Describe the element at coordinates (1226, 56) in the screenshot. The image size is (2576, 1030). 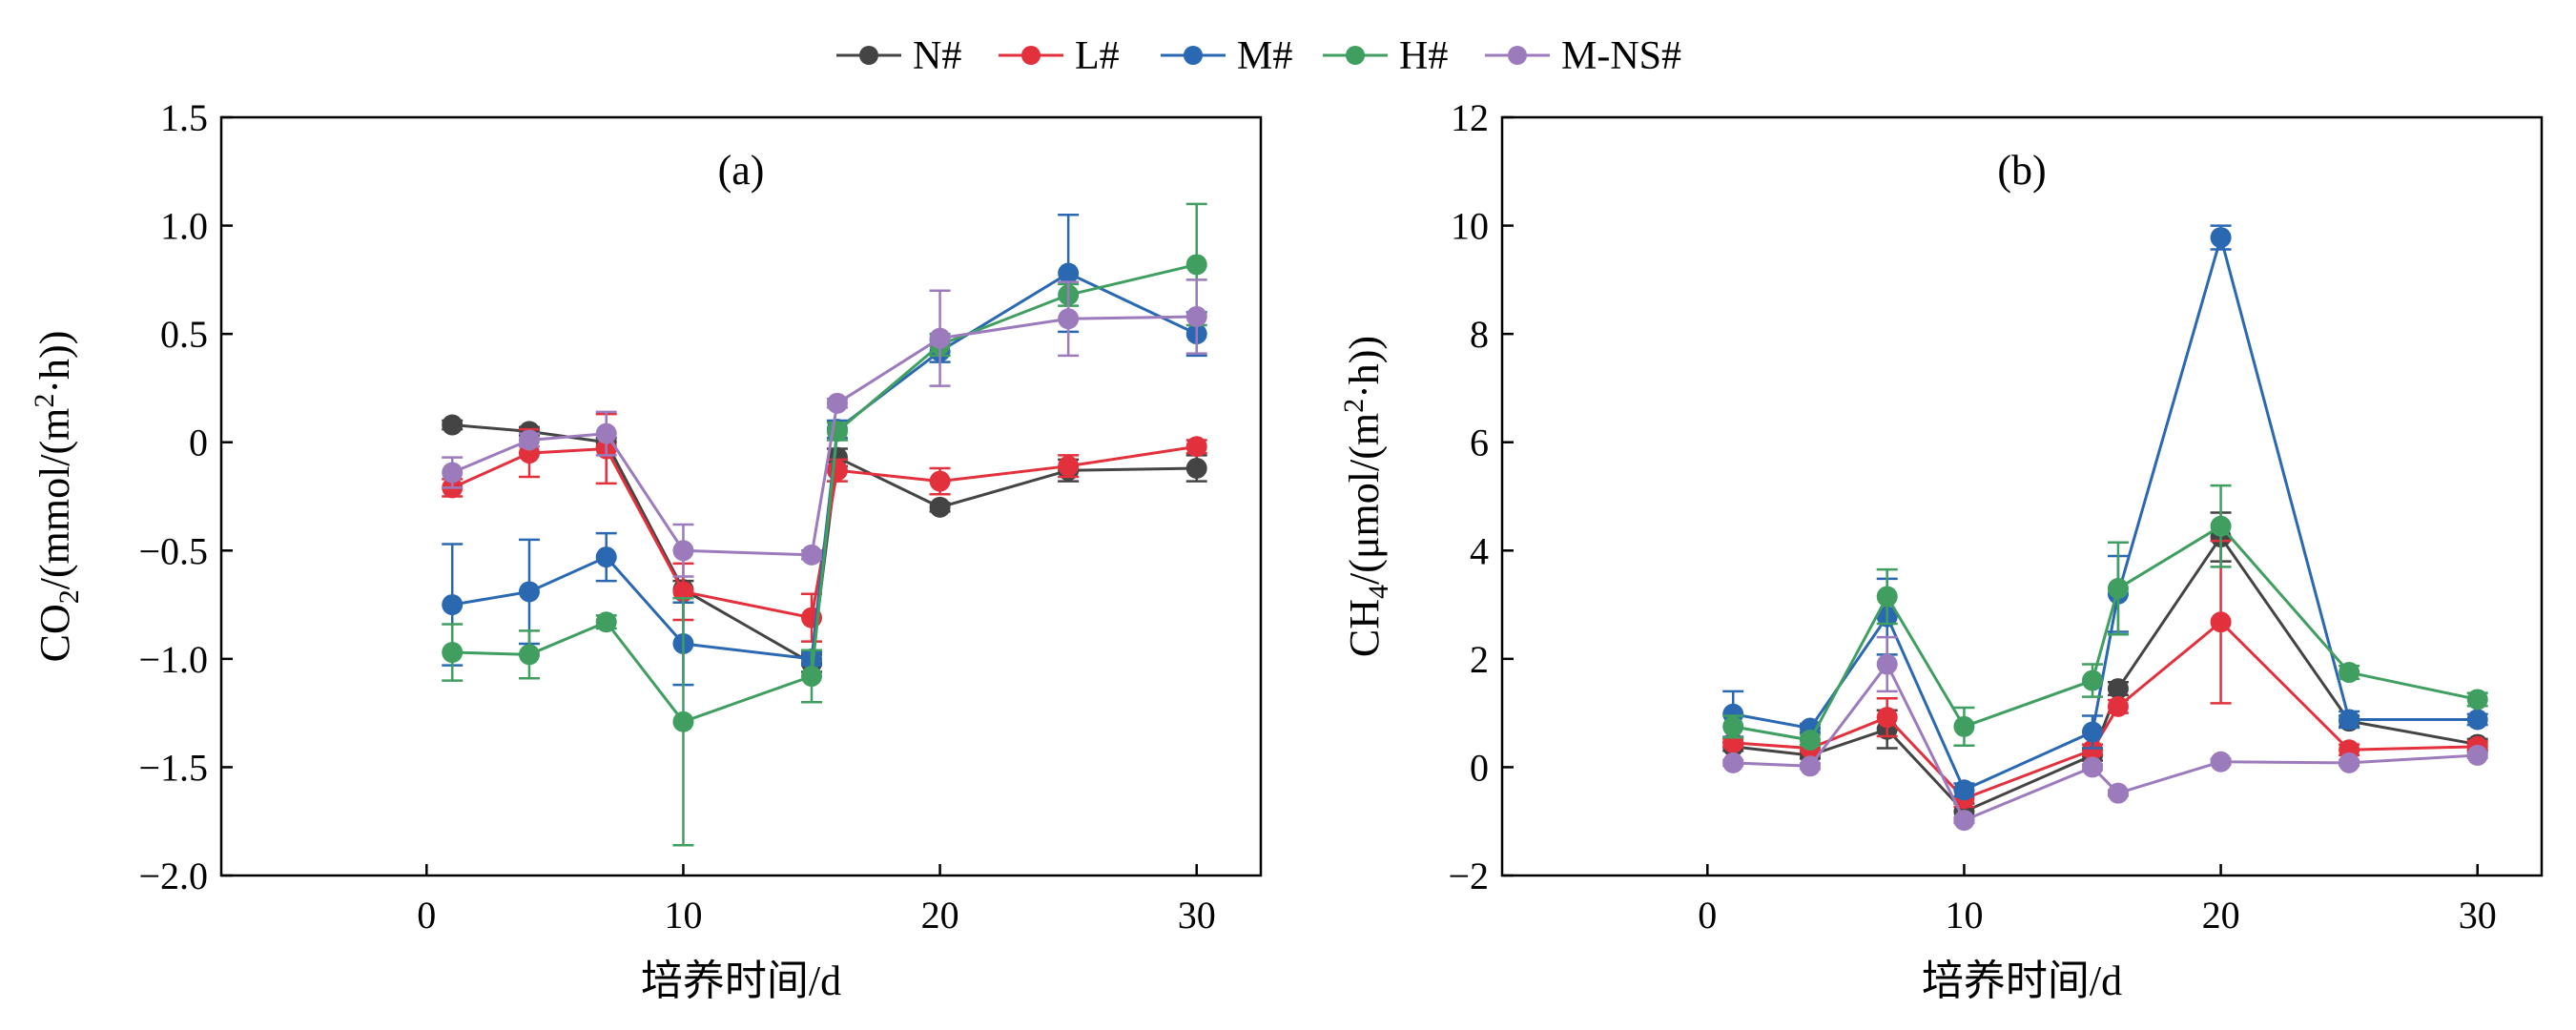
I see `legend-item-2: M#` at that location.